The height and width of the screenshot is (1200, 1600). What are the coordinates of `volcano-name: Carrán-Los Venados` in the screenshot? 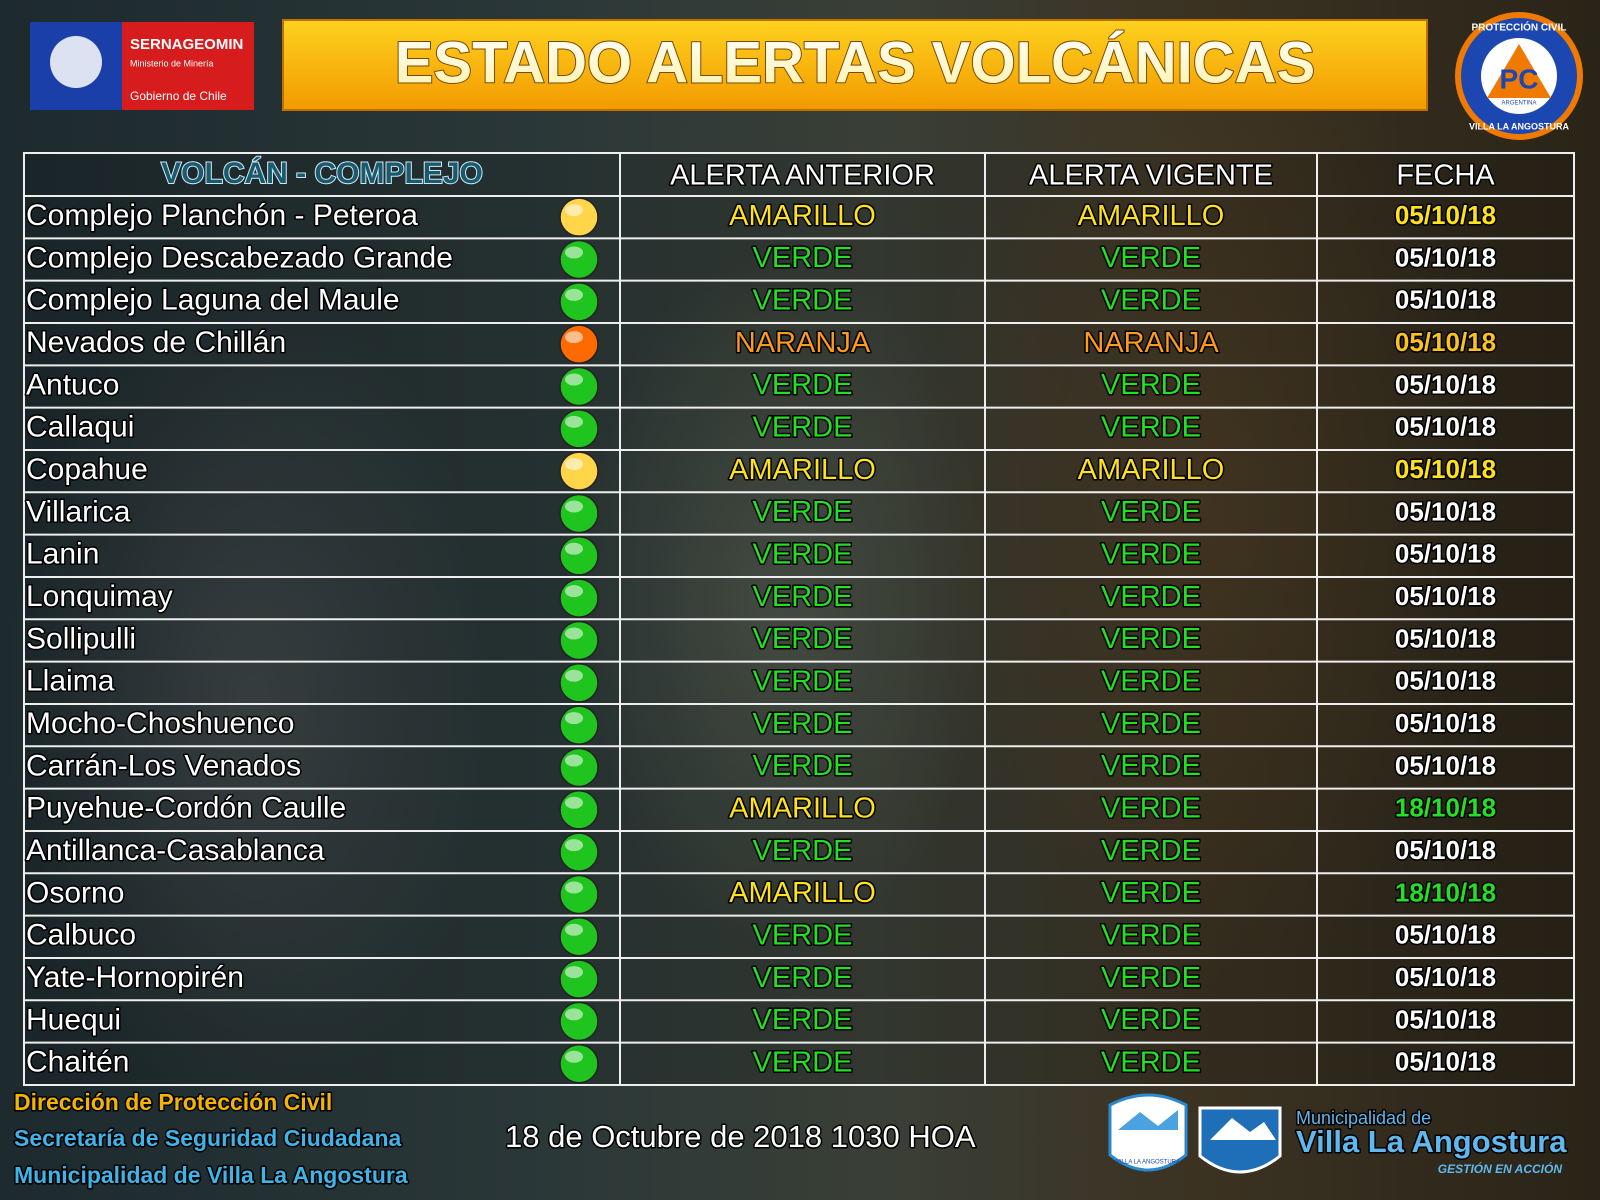 It's located at (163, 765).